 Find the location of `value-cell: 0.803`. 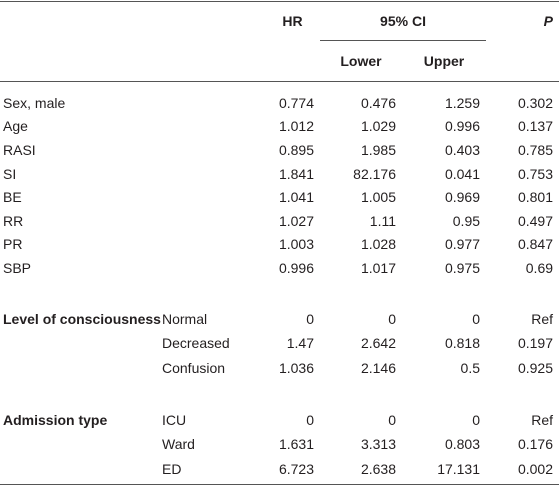

value-cell: 0.803 is located at coordinates (462, 443).